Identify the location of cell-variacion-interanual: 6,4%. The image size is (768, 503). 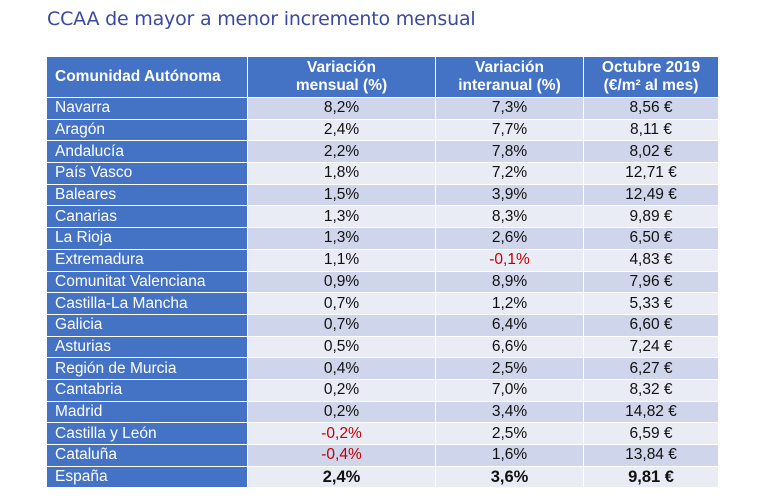
(509, 325).